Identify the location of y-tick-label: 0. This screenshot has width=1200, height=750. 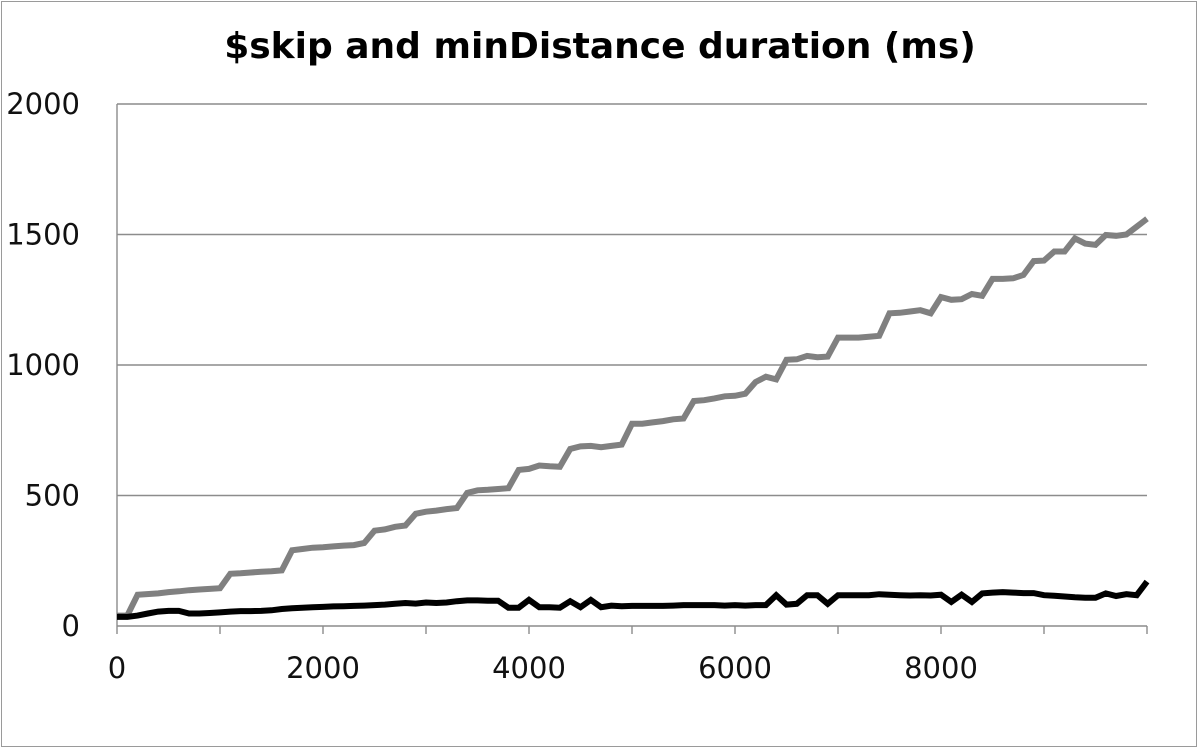
(71, 626).